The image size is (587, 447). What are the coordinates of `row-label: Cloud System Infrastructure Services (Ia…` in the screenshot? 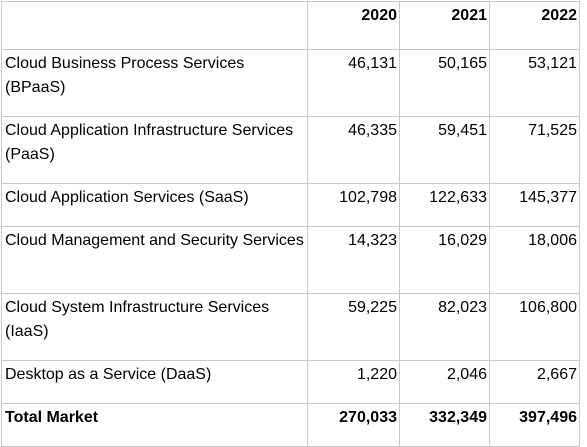 It's located at (154, 327).